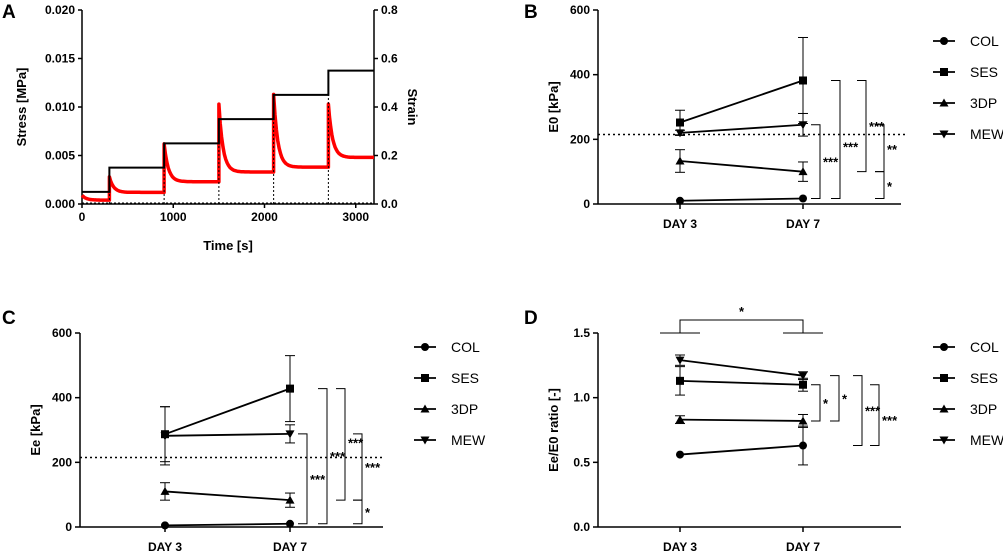 The image size is (1003, 552). I want to click on panel-b-legend-label: 3DP, so click(983, 103).